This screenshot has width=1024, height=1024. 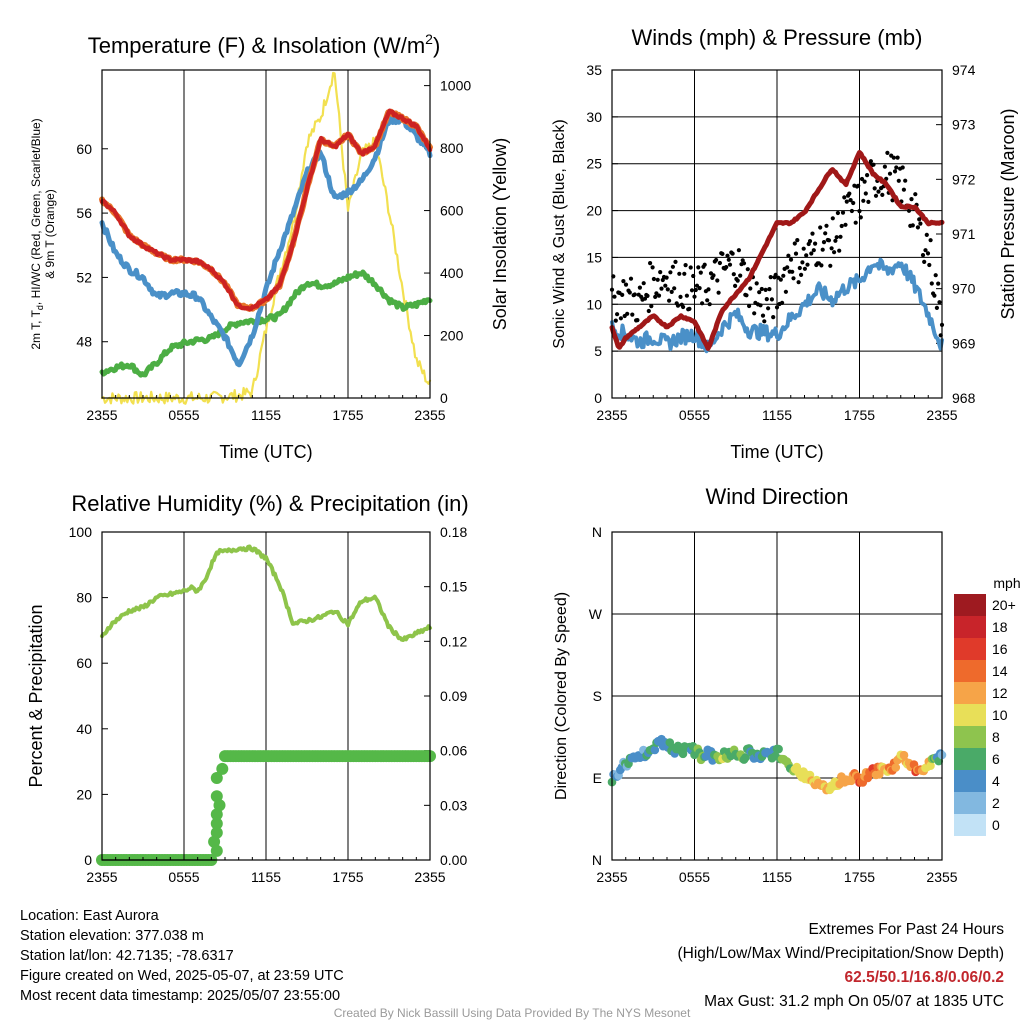 What do you see at coordinates (777, 877) in the screenshot?
I see `wdir-xtick-label: 1155` at bounding box center [777, 877].